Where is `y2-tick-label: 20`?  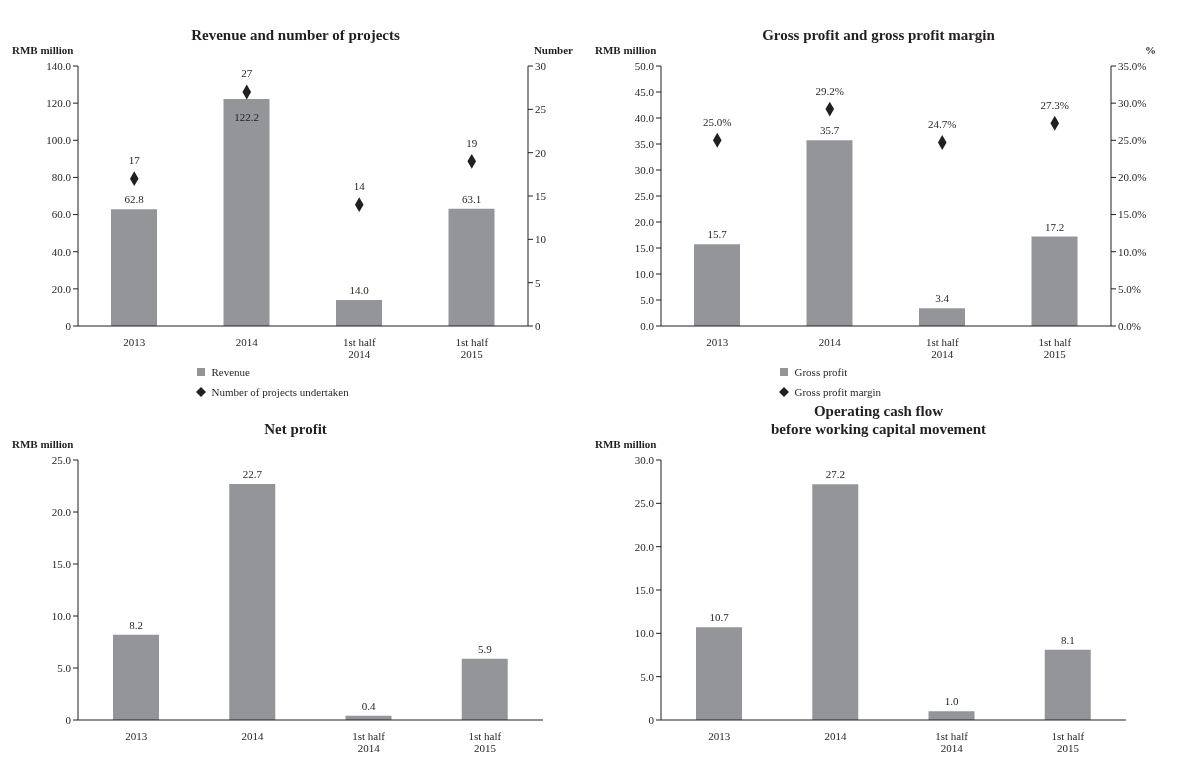
y2-tick-label: 20 is located at coordinates (541, 152).